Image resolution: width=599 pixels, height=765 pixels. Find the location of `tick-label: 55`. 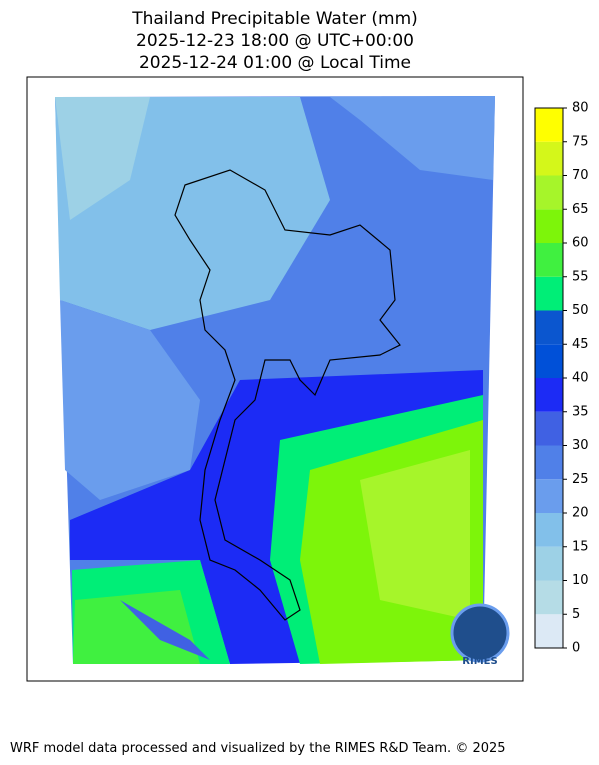

tick-label: 55 is located at coordinates (580, 276).